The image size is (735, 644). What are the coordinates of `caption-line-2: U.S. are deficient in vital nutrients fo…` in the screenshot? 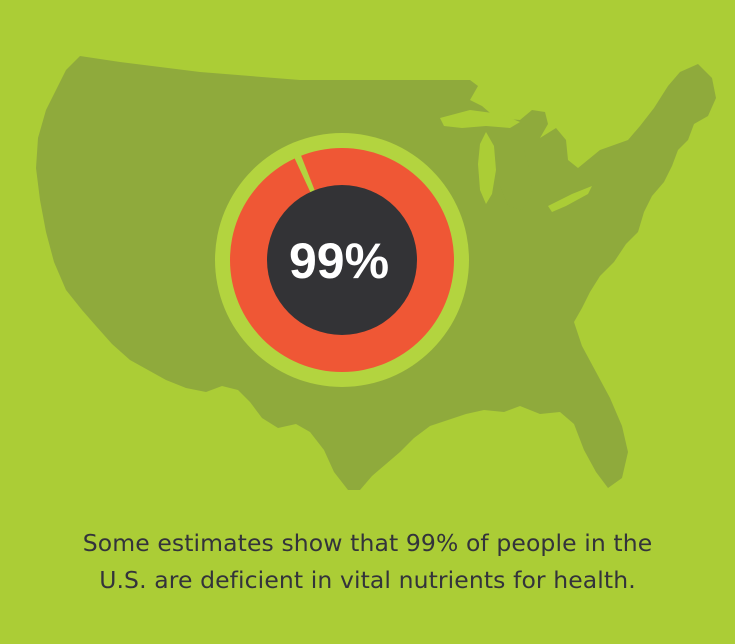 It's located at (367, 580).